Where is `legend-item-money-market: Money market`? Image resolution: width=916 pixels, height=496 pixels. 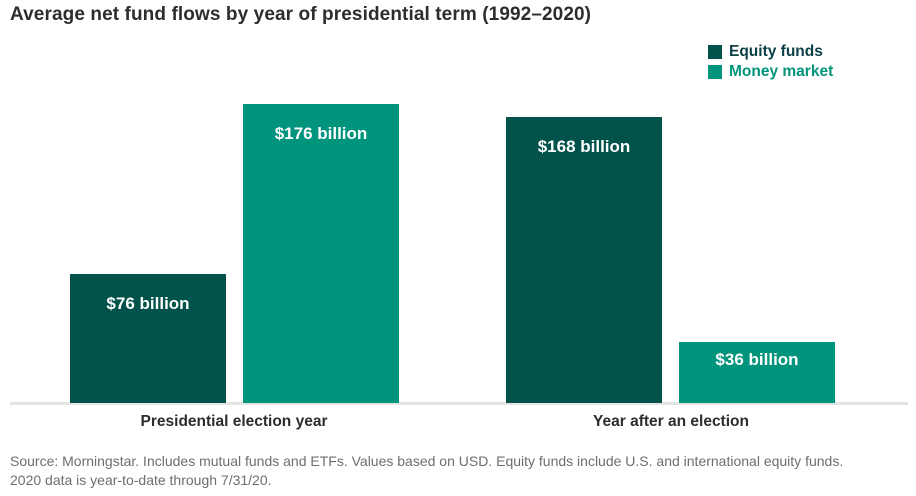
legend-item-money-market: Money market is located at coordinates (770, 72).